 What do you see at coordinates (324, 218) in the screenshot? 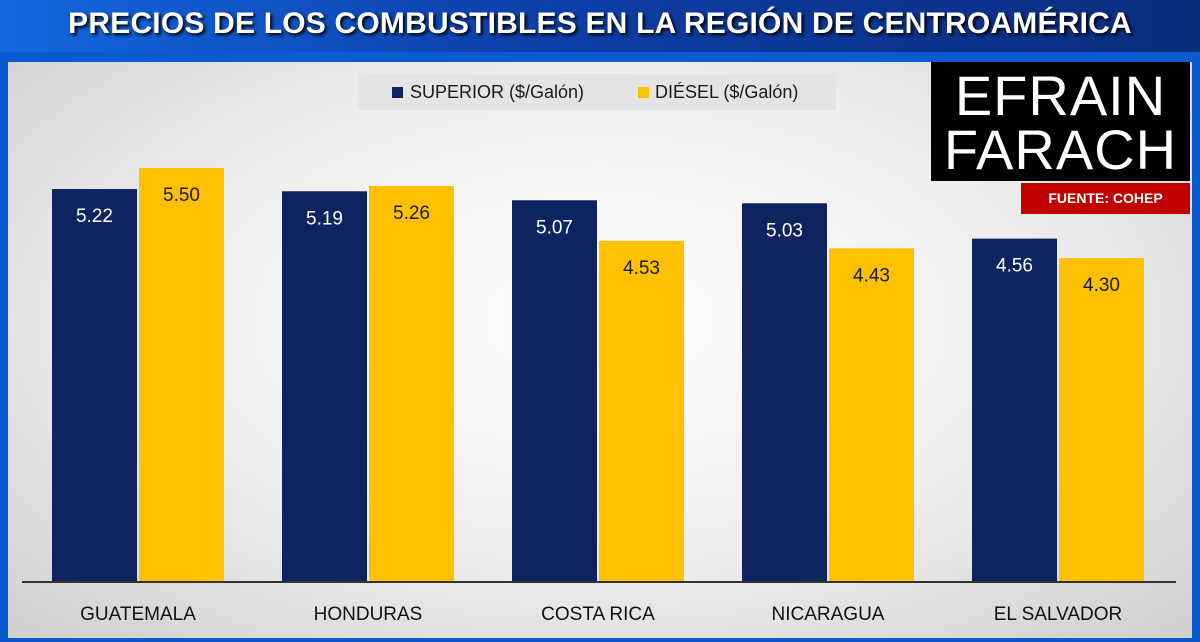
I see `data-label-superior-1: 5.19` at bounding box center [324, 218].